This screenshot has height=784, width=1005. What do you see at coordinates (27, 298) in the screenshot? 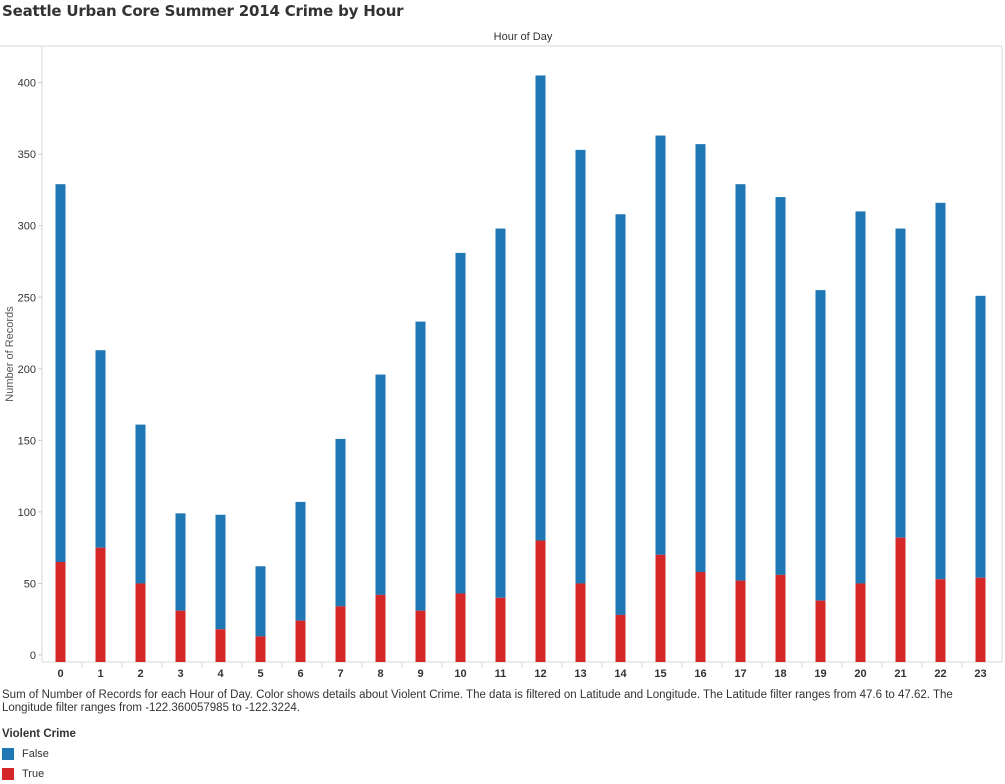
I see `y-tick-label: 250` at bounding box center [27, 298].